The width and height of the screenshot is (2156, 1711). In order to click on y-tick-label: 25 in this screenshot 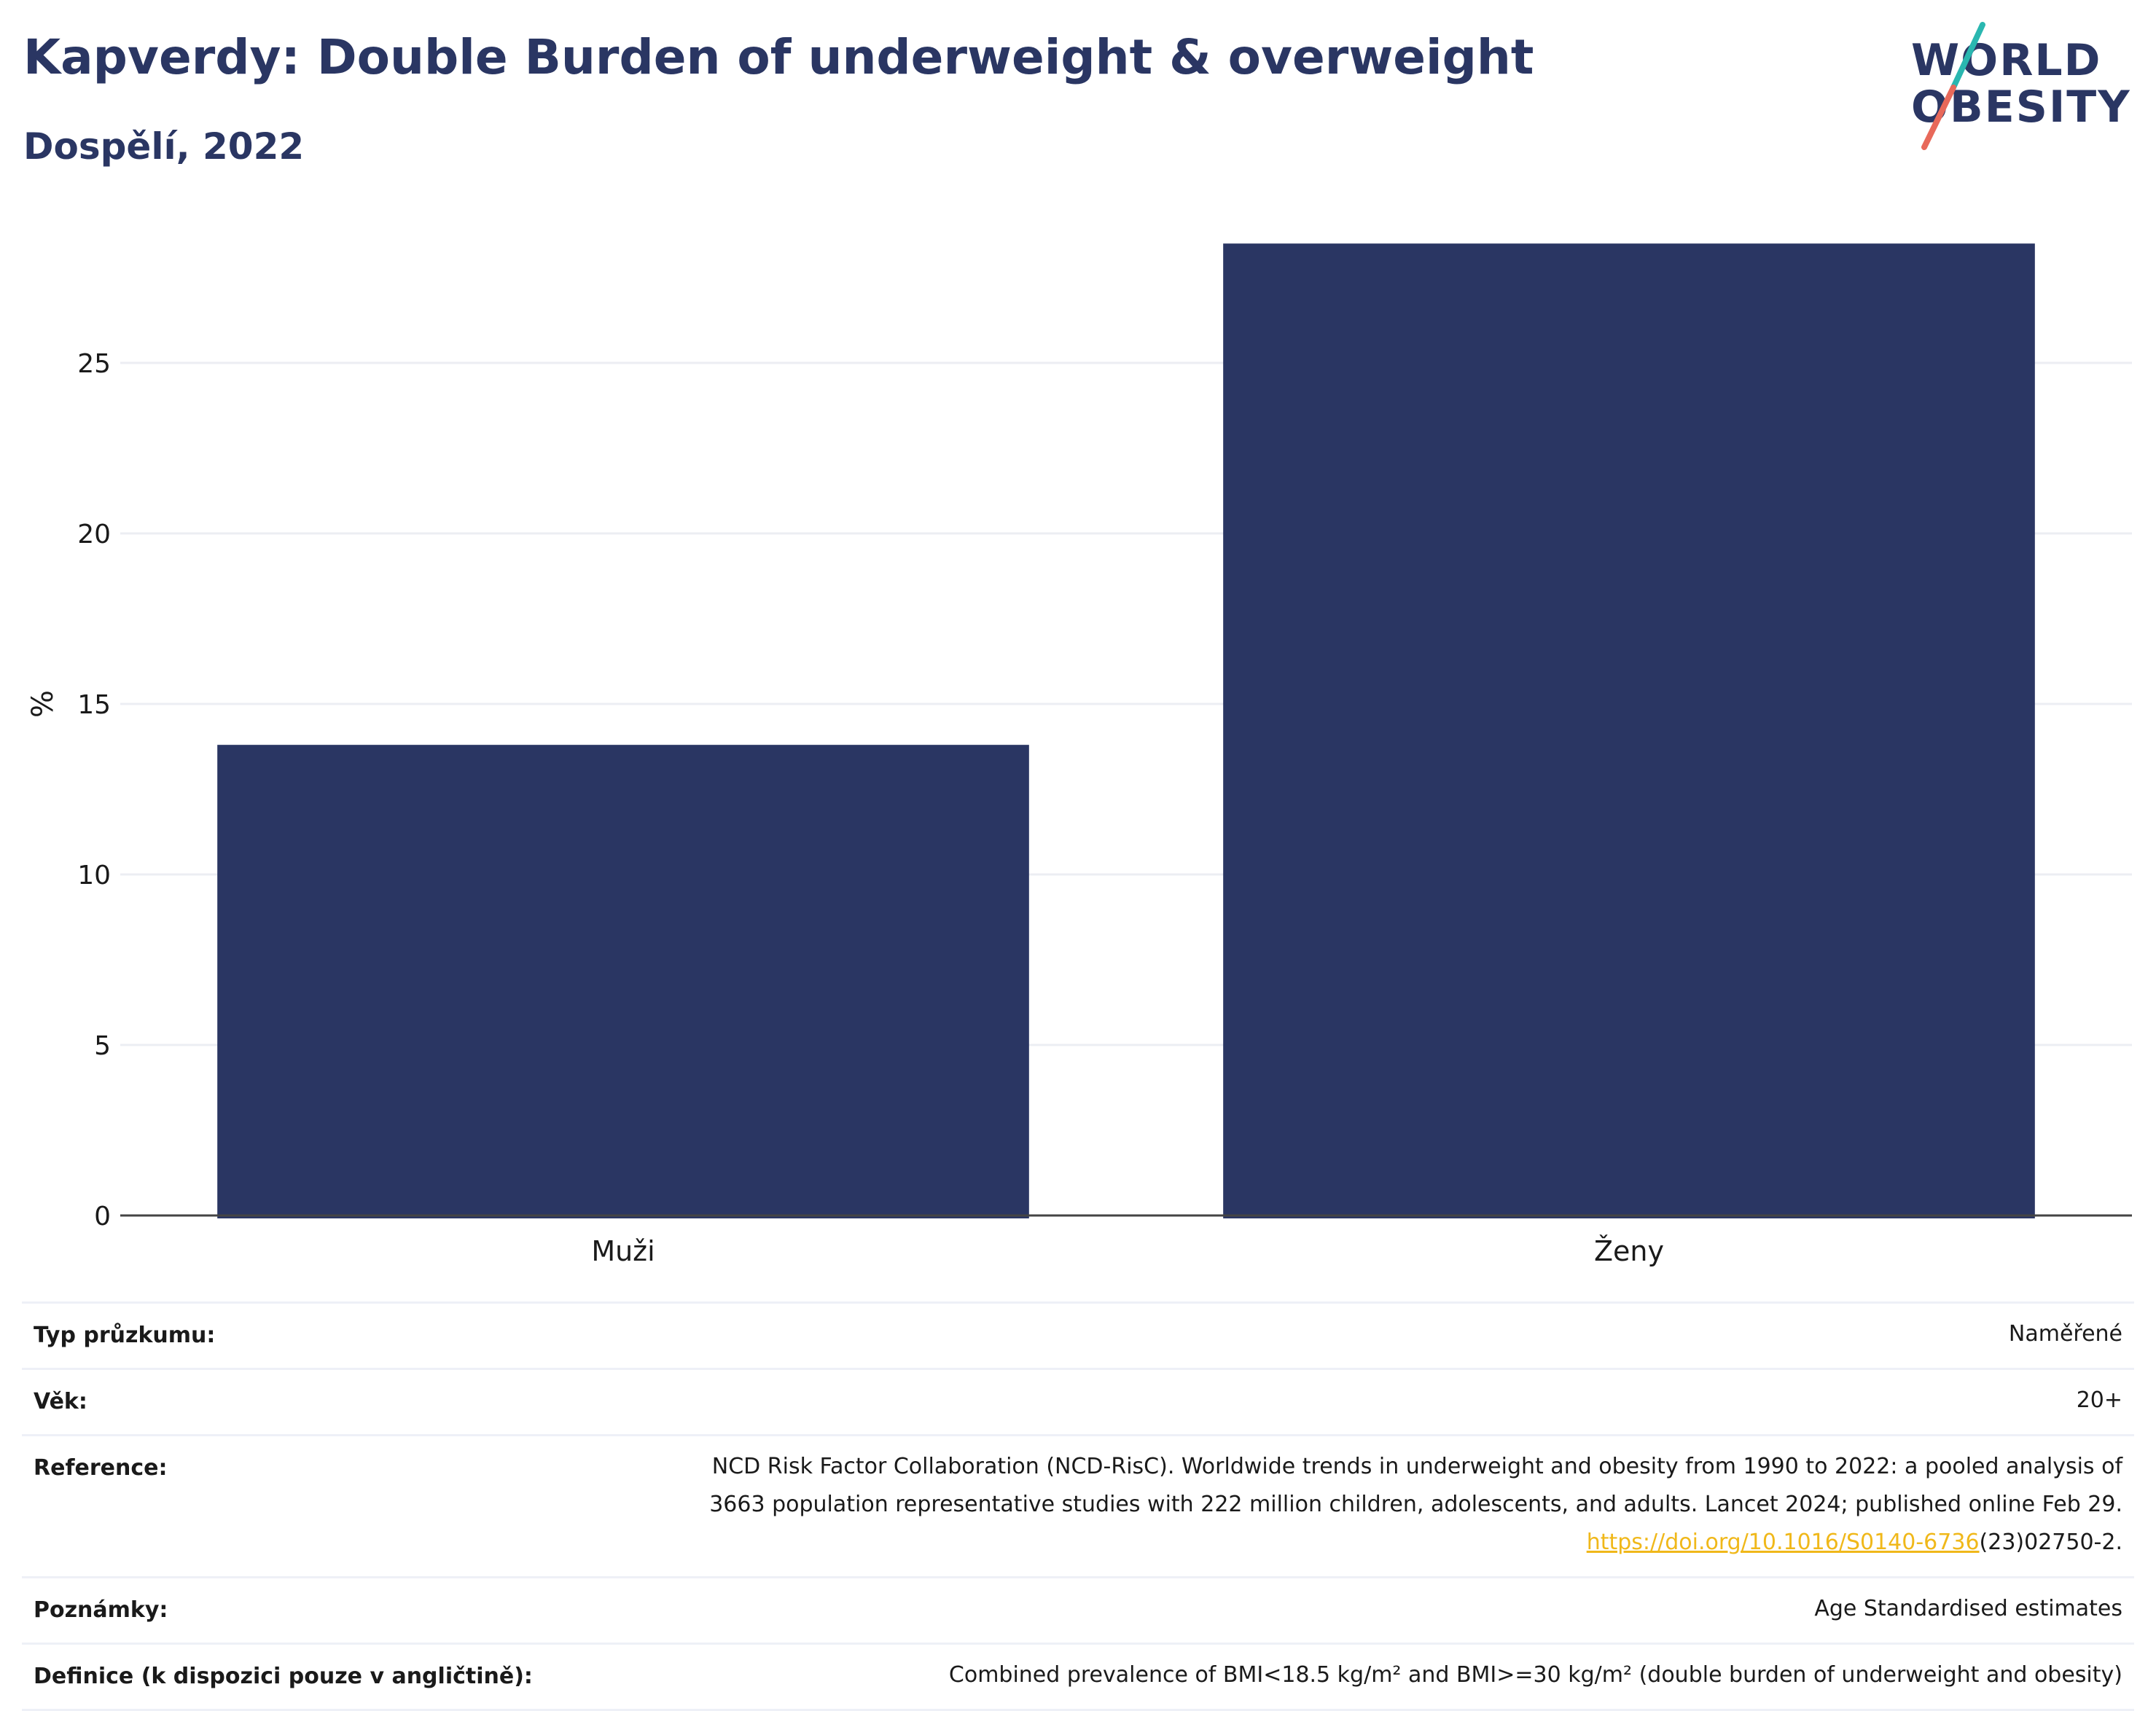, I will do `click(94, 364)`.